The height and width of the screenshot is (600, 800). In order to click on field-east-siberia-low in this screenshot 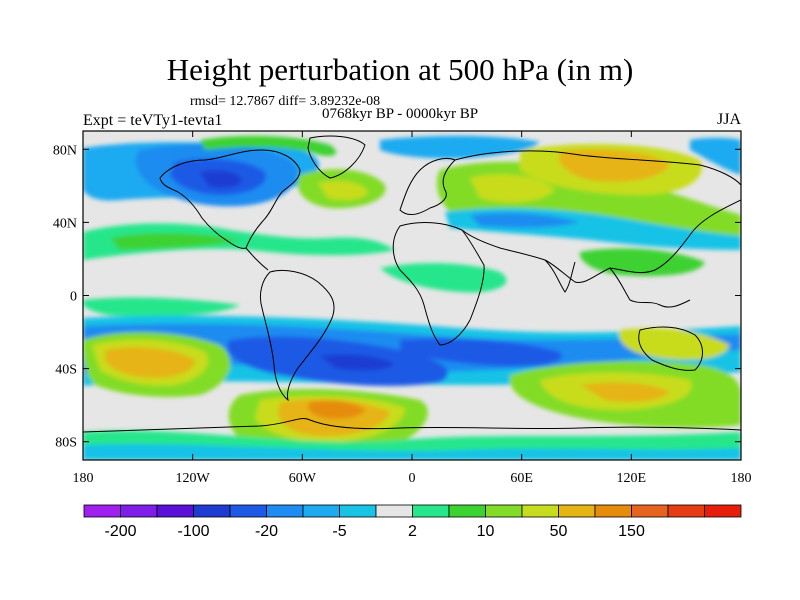, I will do `click(715, 156)`.